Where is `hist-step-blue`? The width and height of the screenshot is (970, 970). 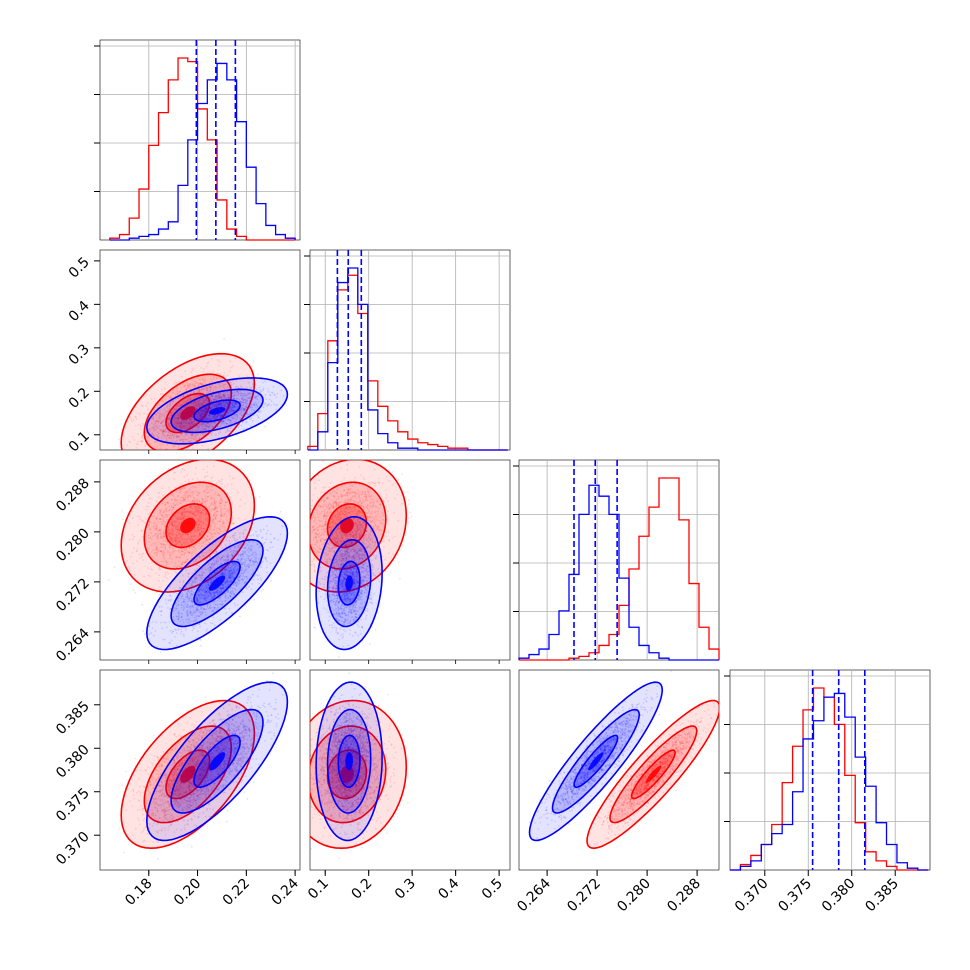 hist-step-blue is located at coordinates (202, 151).